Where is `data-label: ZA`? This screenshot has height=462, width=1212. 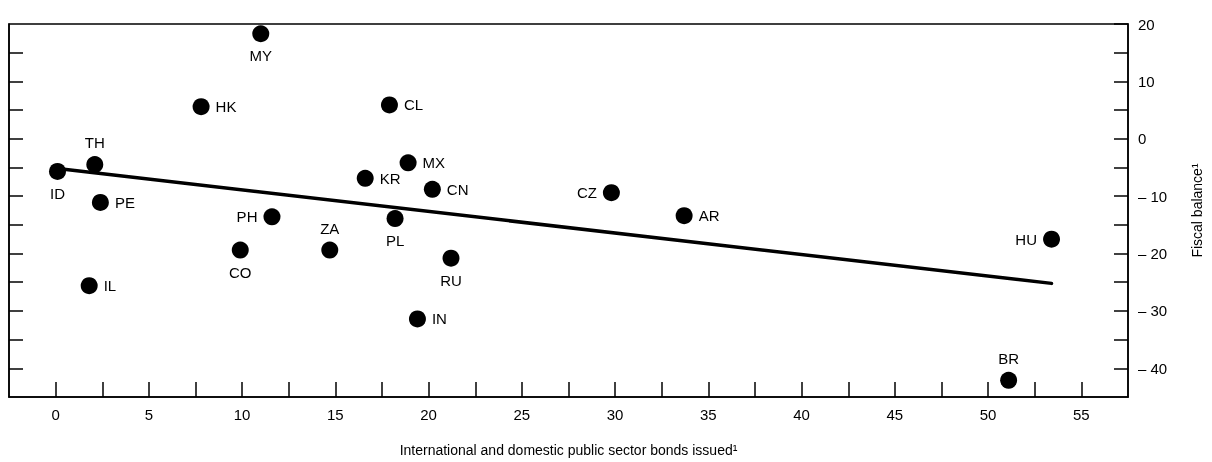
data-label: ZA is located at coordinates (330, 228).